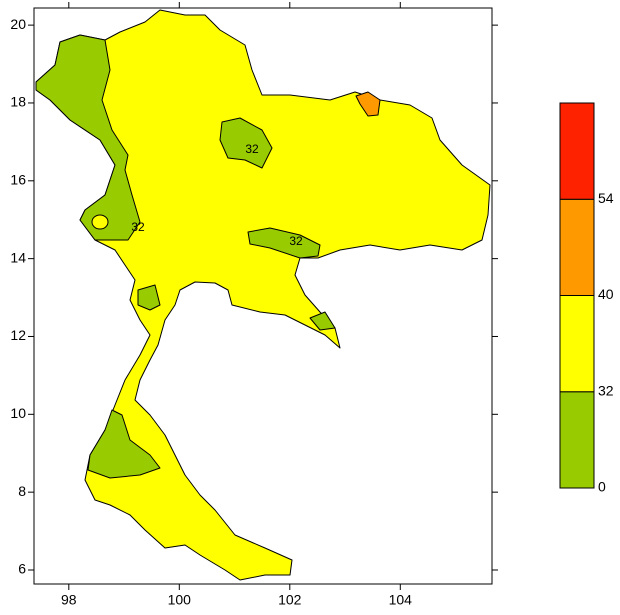  Describe the element at coordinates (69, 600) in the screenshot. I see `x-tick-label: 98` at that location.